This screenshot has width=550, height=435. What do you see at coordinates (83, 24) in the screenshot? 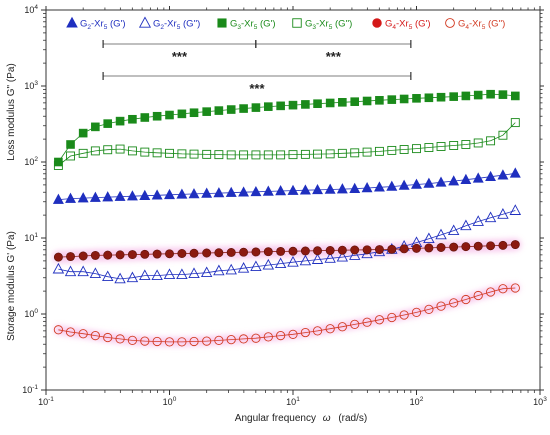
I see `legend-label-base: G` at bounding box center [83, 24].